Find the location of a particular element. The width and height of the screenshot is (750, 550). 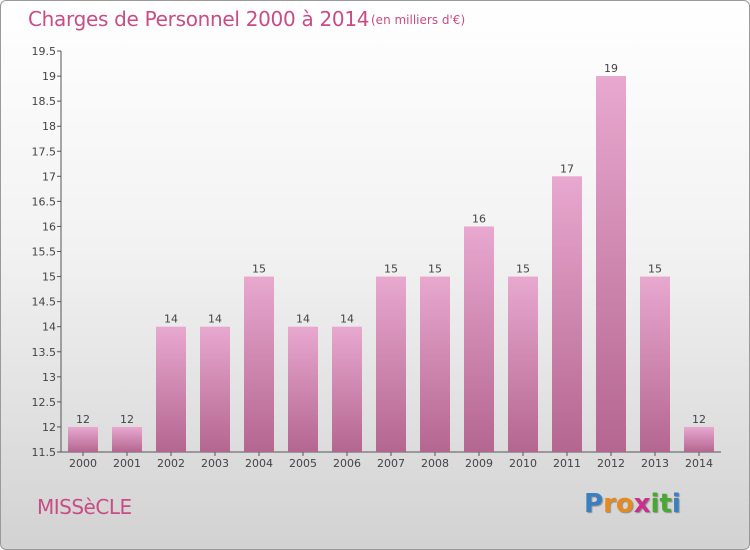

y-tick-label: 17.5 is located at coordinates (44, 151).